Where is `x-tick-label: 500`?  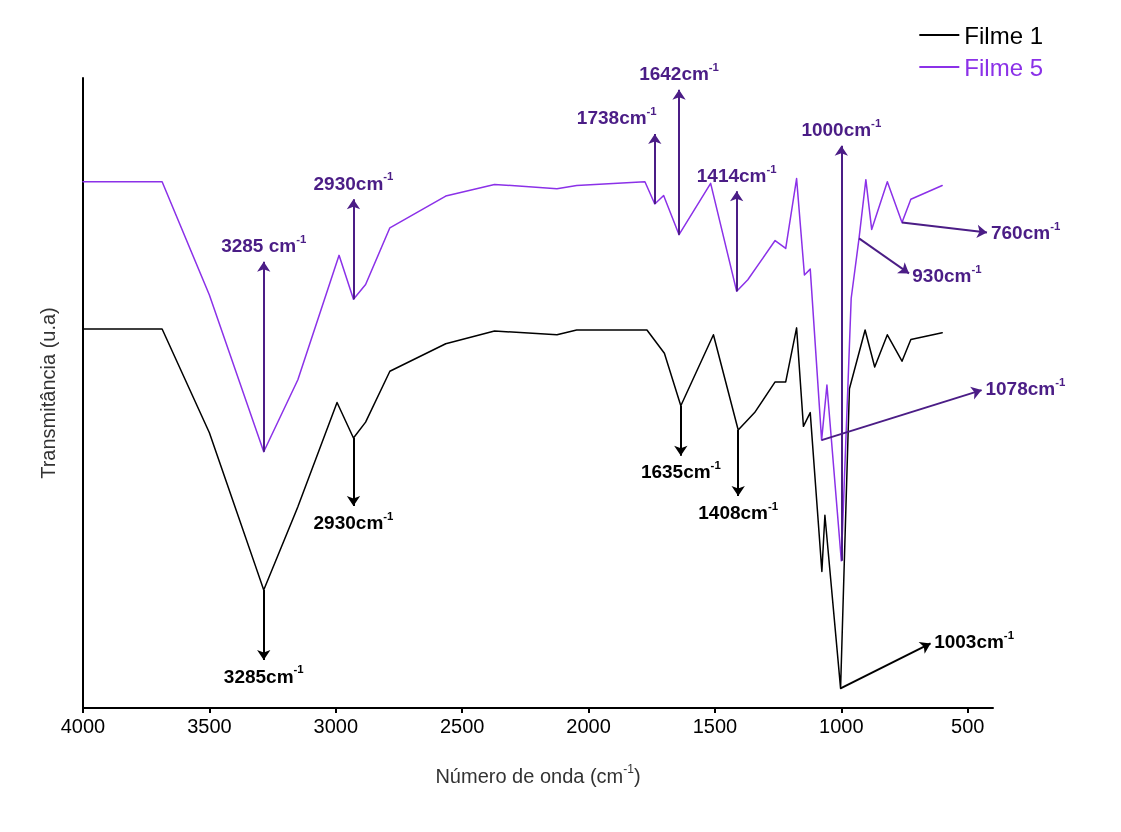 x-tick-label: 500 is located at coordinates (968, 726).